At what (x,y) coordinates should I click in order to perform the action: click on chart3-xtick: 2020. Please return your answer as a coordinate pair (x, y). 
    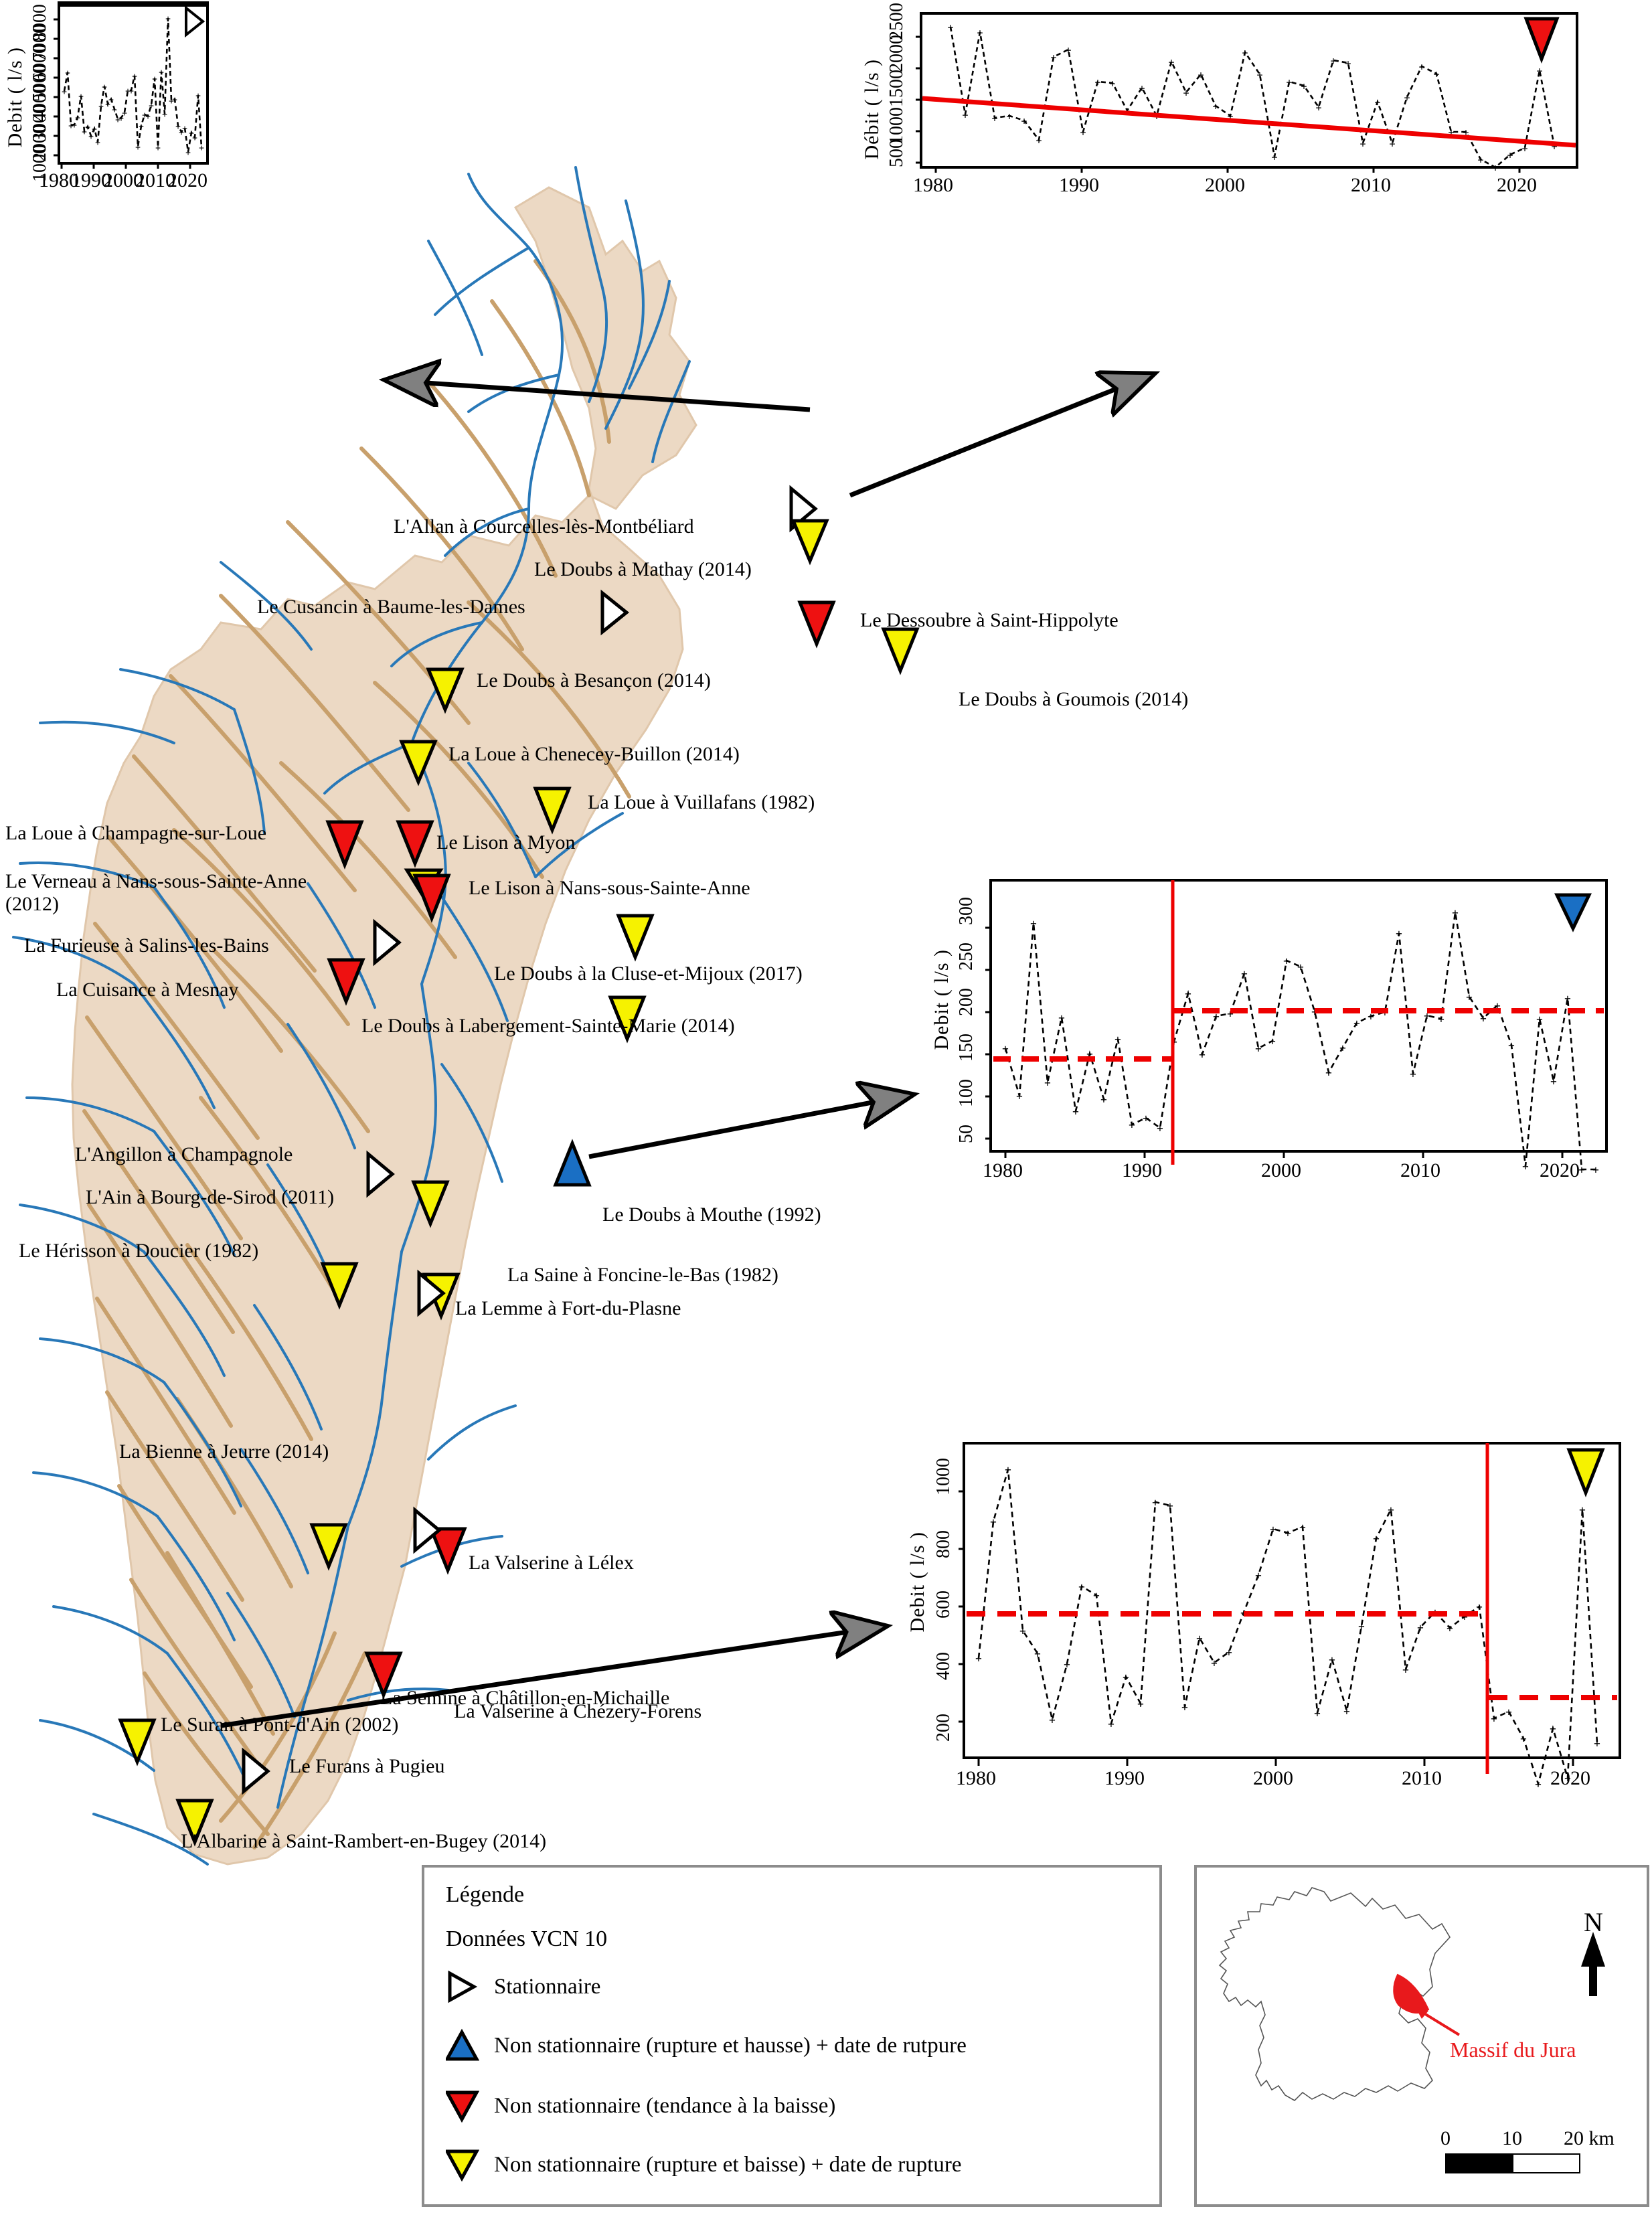
    Looking at the image, I should click on (1560, 1170).